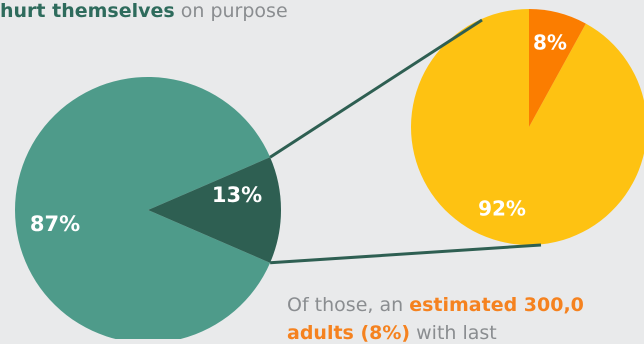  I want to click on bottom-caption: Of those, an estimated 300,0, so click(435, 305).